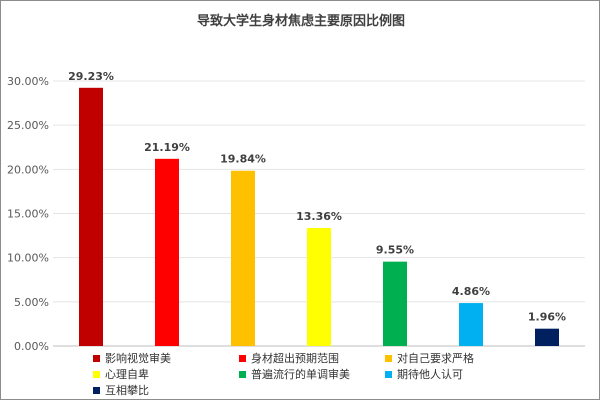 The height and width of the screenshot is (401, 600). What do you see at coordinates (471, 291) in the screenshot?
I see `data-label: 4.86%` at bounding box center [471, 291].